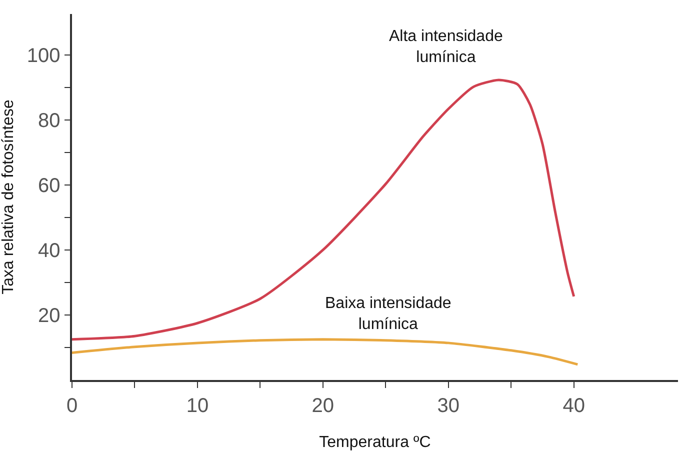 The image size is (684, 454). I want to click on series-label: Alta intensidade lumínica, so click(446, 47).